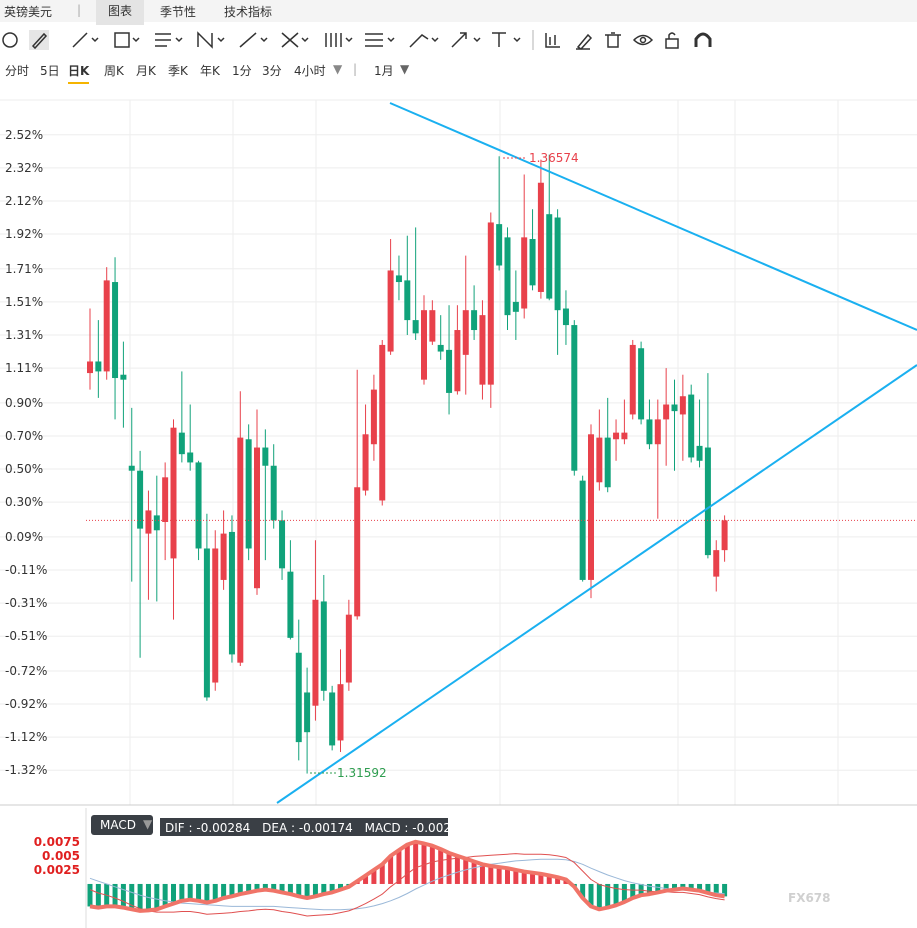 The width and height of the screenshot is (917, 928). What do you see at coordinates (24, 502) in the screenshot?
I see `y-tick-label: 0.30%` at bounding box center [24, 502].